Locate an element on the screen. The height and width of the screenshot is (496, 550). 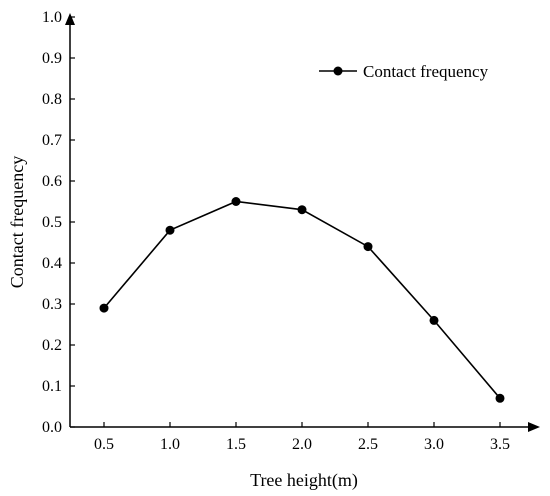
y-axis-arrow is located at coordinates (70, 19).